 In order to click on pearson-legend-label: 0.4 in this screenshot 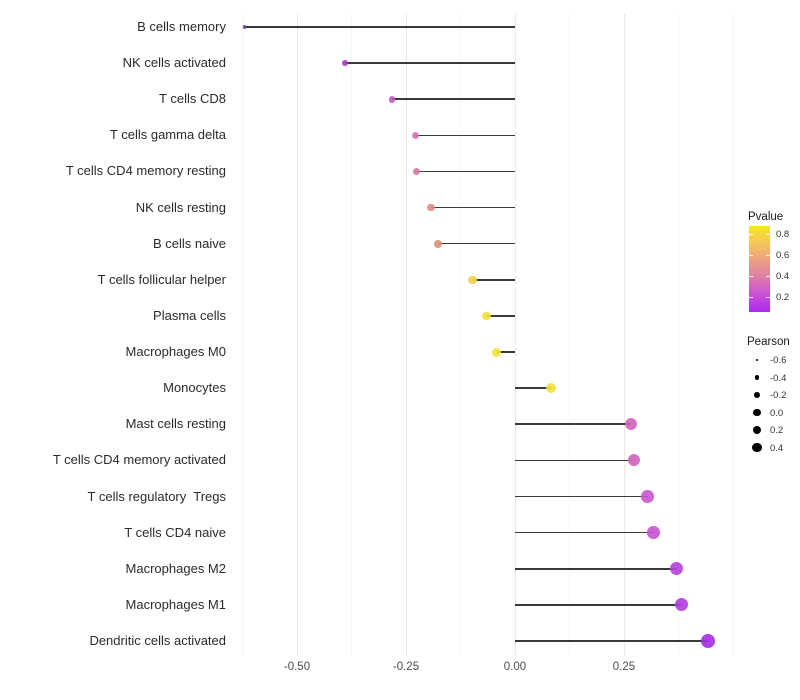, I will do `click(777, 448)`.